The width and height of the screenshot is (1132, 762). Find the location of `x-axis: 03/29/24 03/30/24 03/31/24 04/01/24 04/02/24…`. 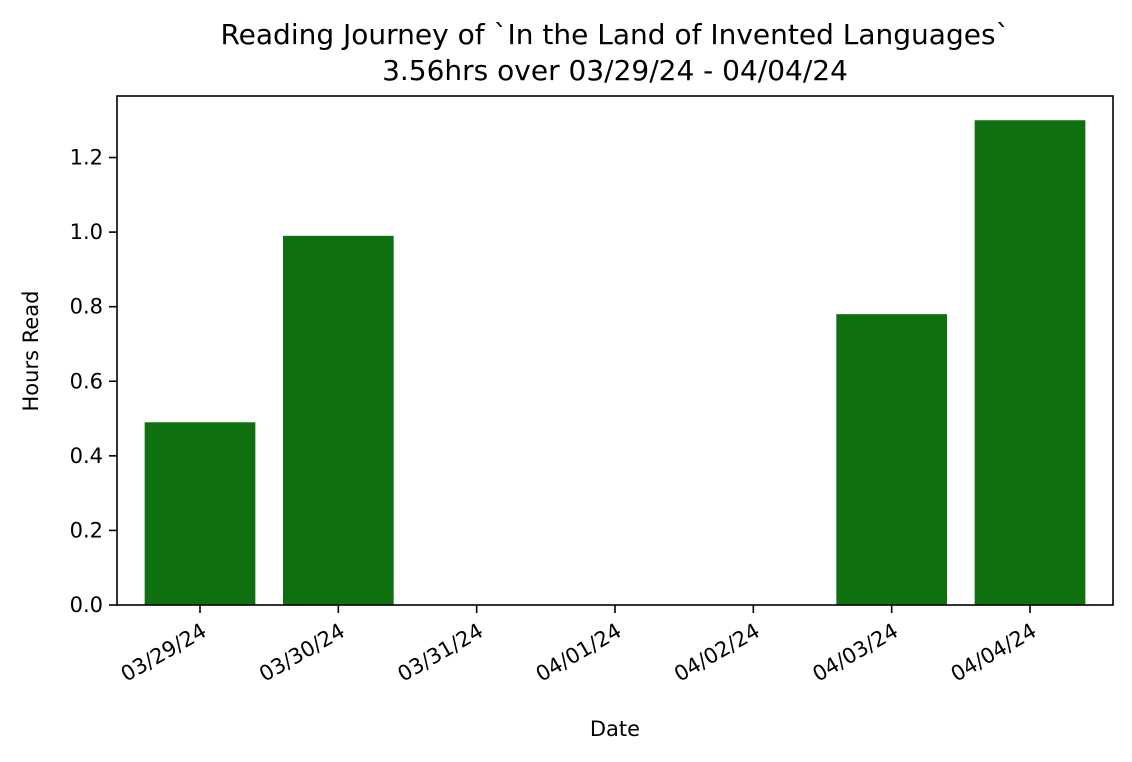

x-axis: 03/29/24 03/30/24 03/31/24 04/01/24 04/02/24… is located at coordinates (579, 645).